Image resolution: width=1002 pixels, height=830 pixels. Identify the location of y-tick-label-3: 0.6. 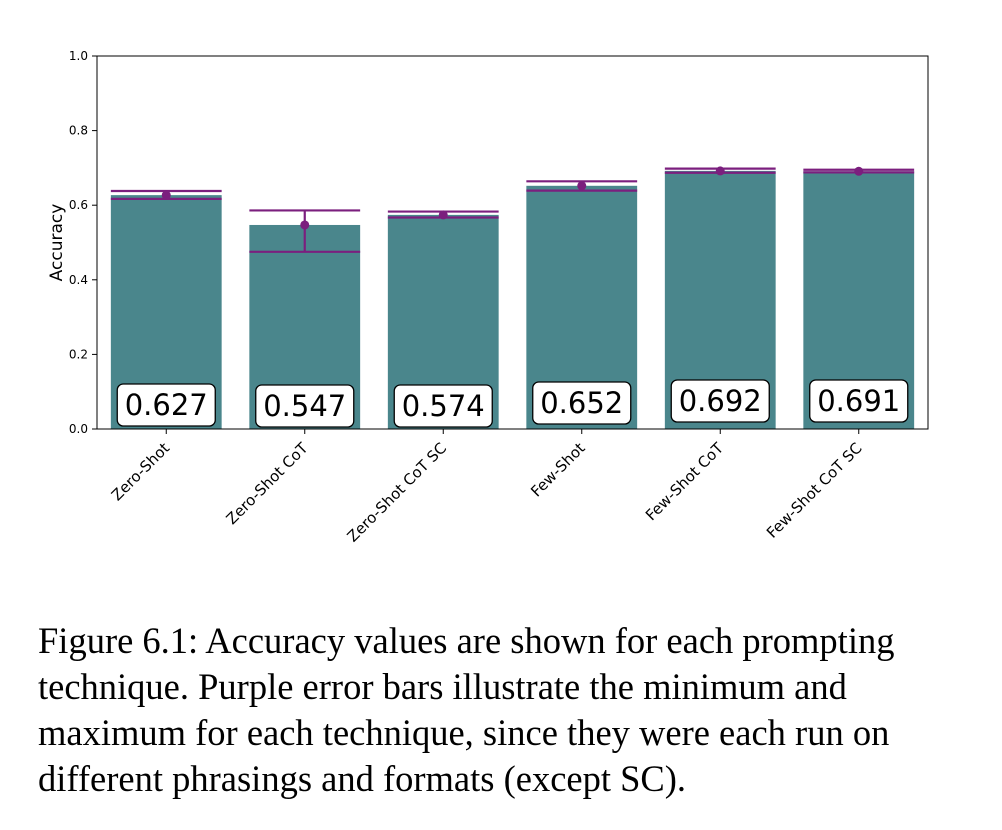
(78, 205).